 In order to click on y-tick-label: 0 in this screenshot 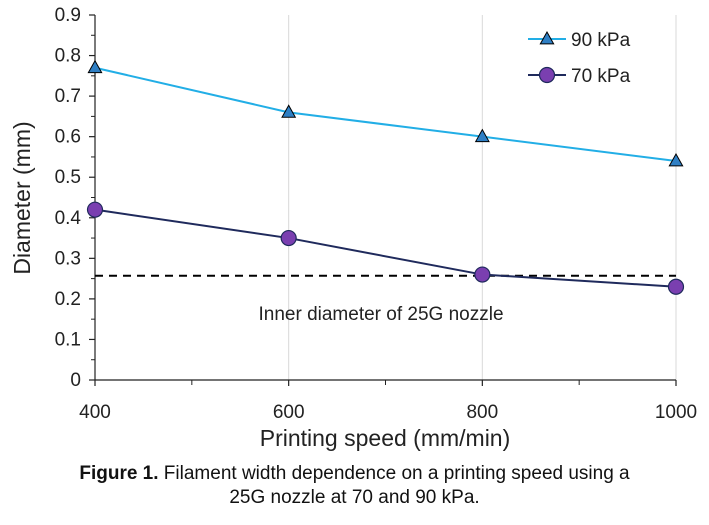, I will do `click(75, 380)`.